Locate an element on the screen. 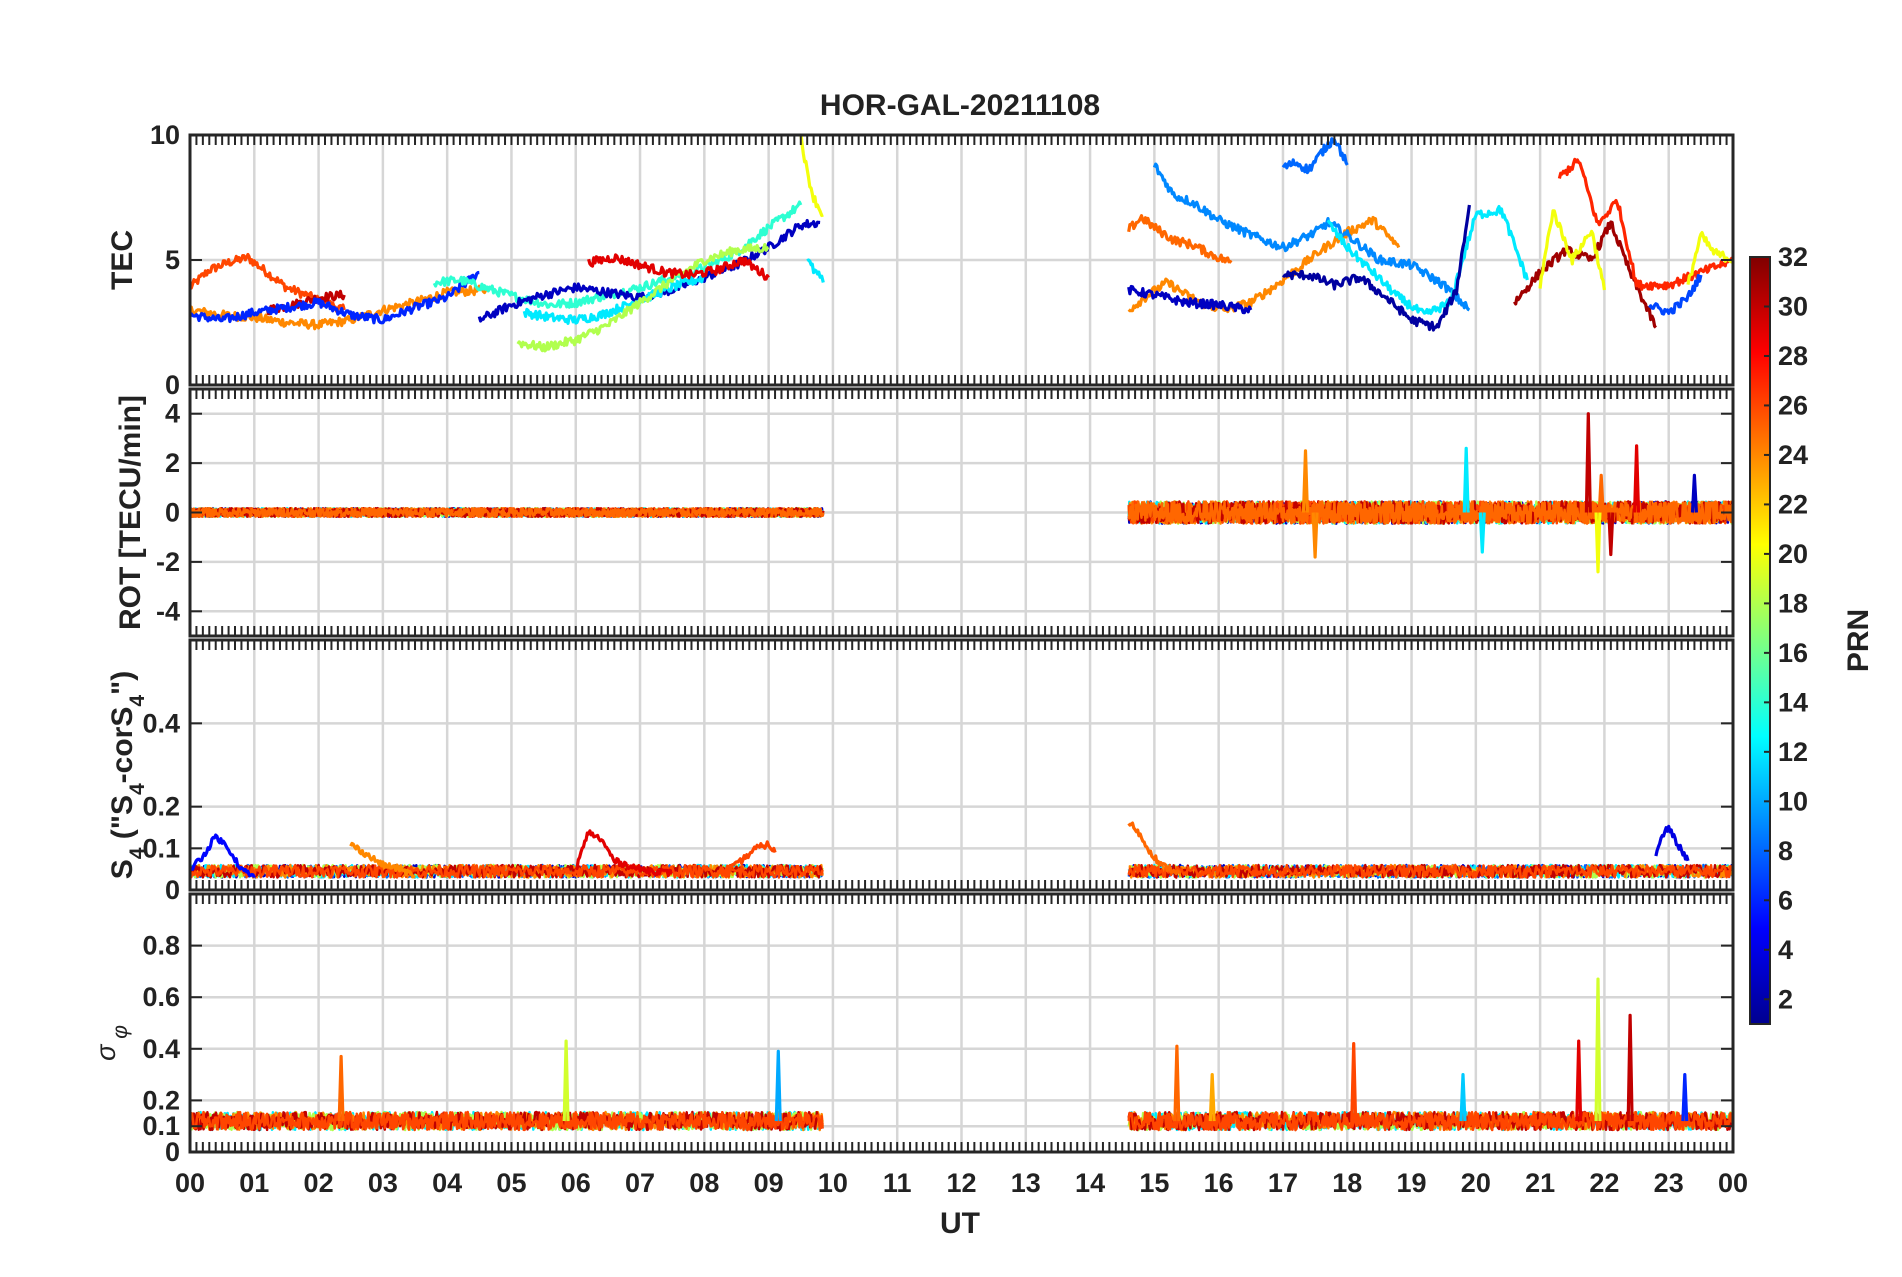 This screenshot has width=1902, height=1277. y-axis-title: ROT [TECU/min] is located at coordinates (130, 512).